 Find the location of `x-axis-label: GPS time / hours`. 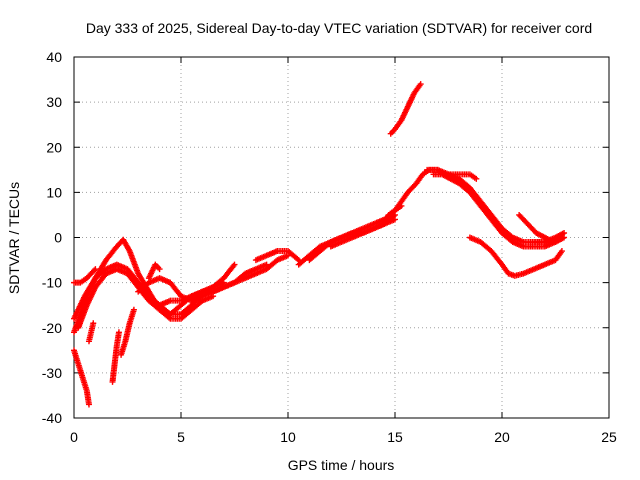

x-axis-label: GPS time / hours is located at coordinates (341, 465).